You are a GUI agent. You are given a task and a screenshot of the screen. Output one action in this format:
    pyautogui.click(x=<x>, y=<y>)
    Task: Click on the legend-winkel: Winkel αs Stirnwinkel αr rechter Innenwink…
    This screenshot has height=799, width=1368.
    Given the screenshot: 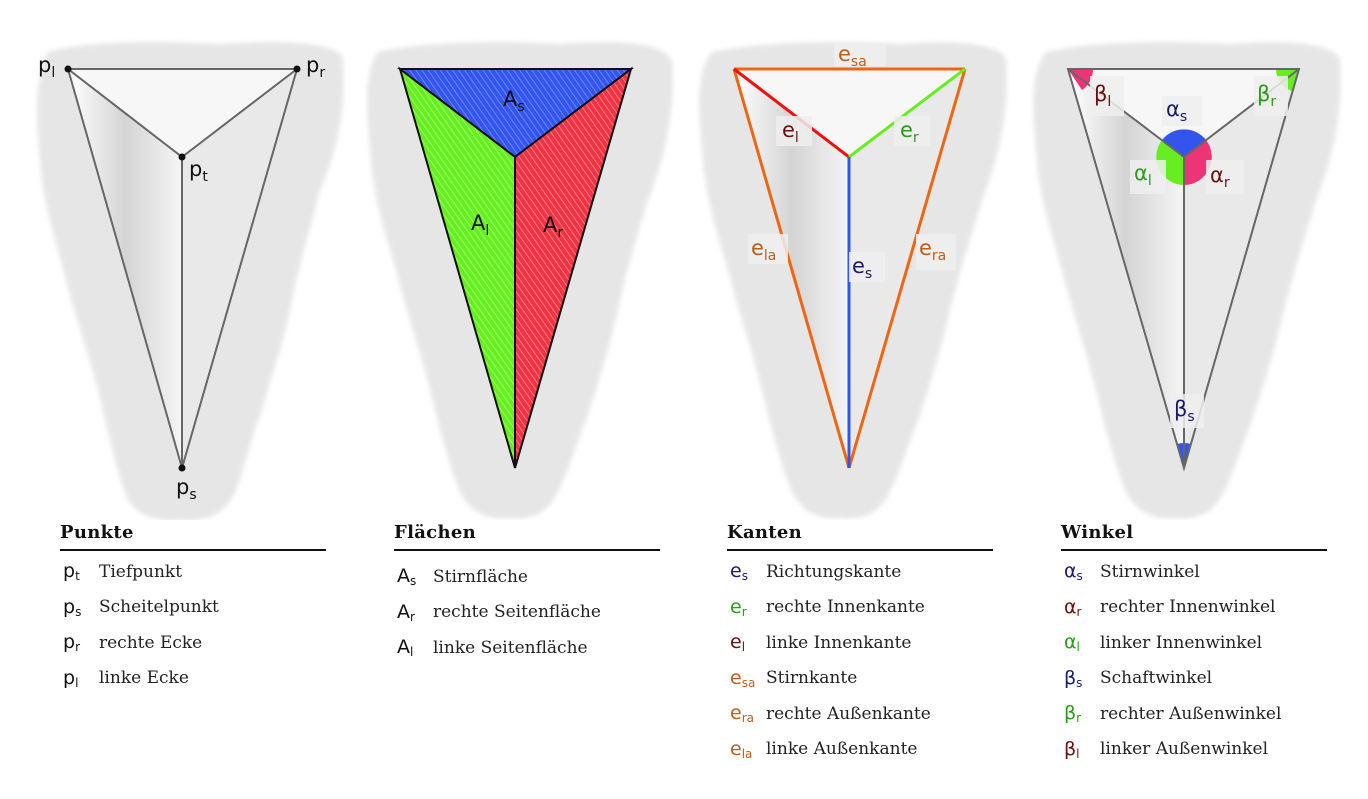 What is the action you would take?
    pyautogui.click(x=1194, y=644)
    